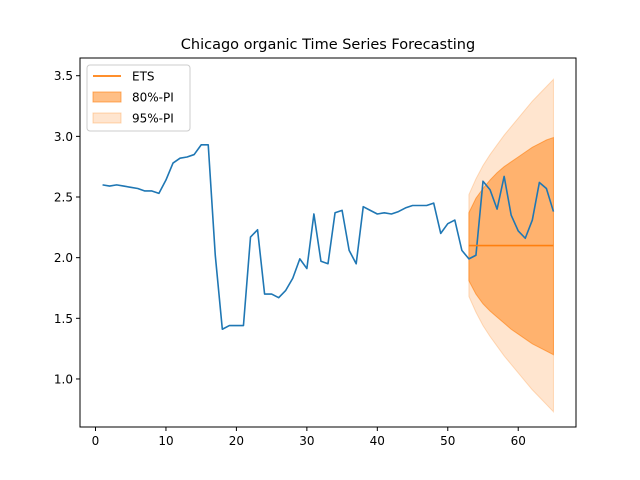 The width and height of the screenshot is (640, 480). I want to click on chart-title: Chicago organic Time Series Forecasting, so click(328, 45).